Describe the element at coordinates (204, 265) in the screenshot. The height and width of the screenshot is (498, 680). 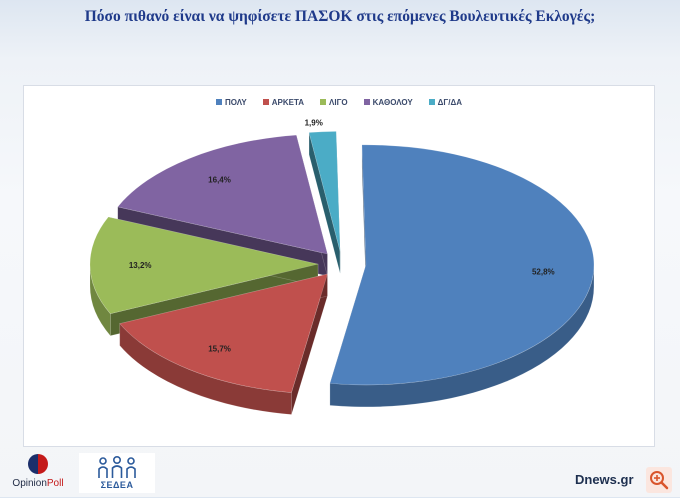
I see `pie-slice-ΛΙΓΟ` at that location.